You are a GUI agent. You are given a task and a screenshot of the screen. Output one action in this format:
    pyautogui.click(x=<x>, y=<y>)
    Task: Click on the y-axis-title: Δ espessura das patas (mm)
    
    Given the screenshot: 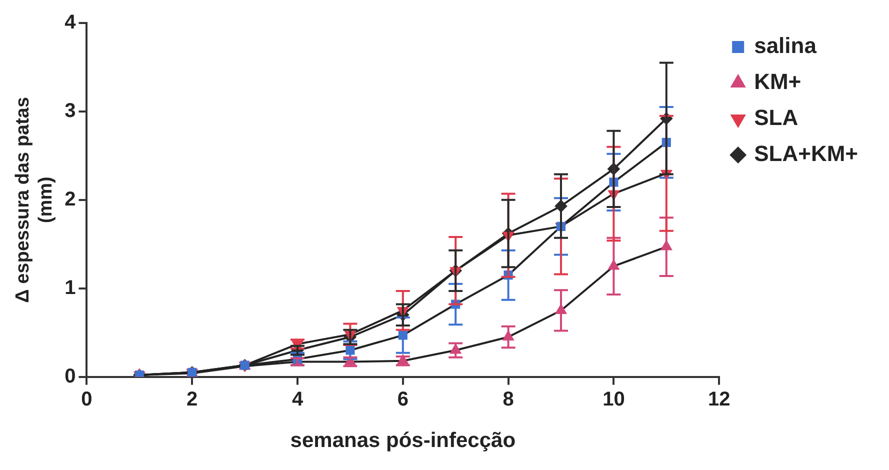 What is the action you would take?
    pyautogui.click(x=34, y=199)
    